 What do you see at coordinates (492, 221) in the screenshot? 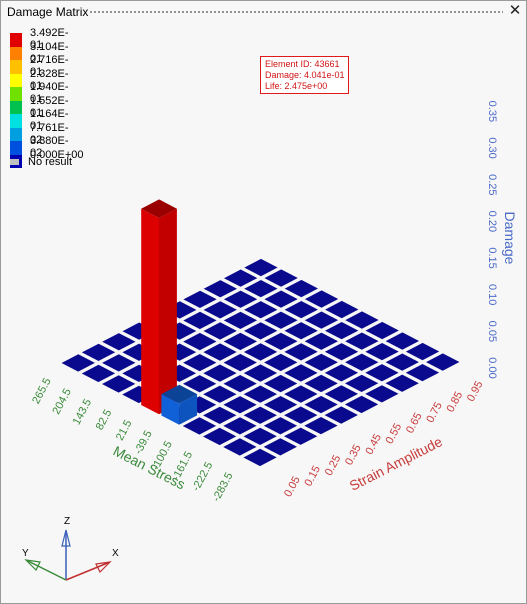
I see `damage-tick-label: 0.20` at bounding box center [492, 221].